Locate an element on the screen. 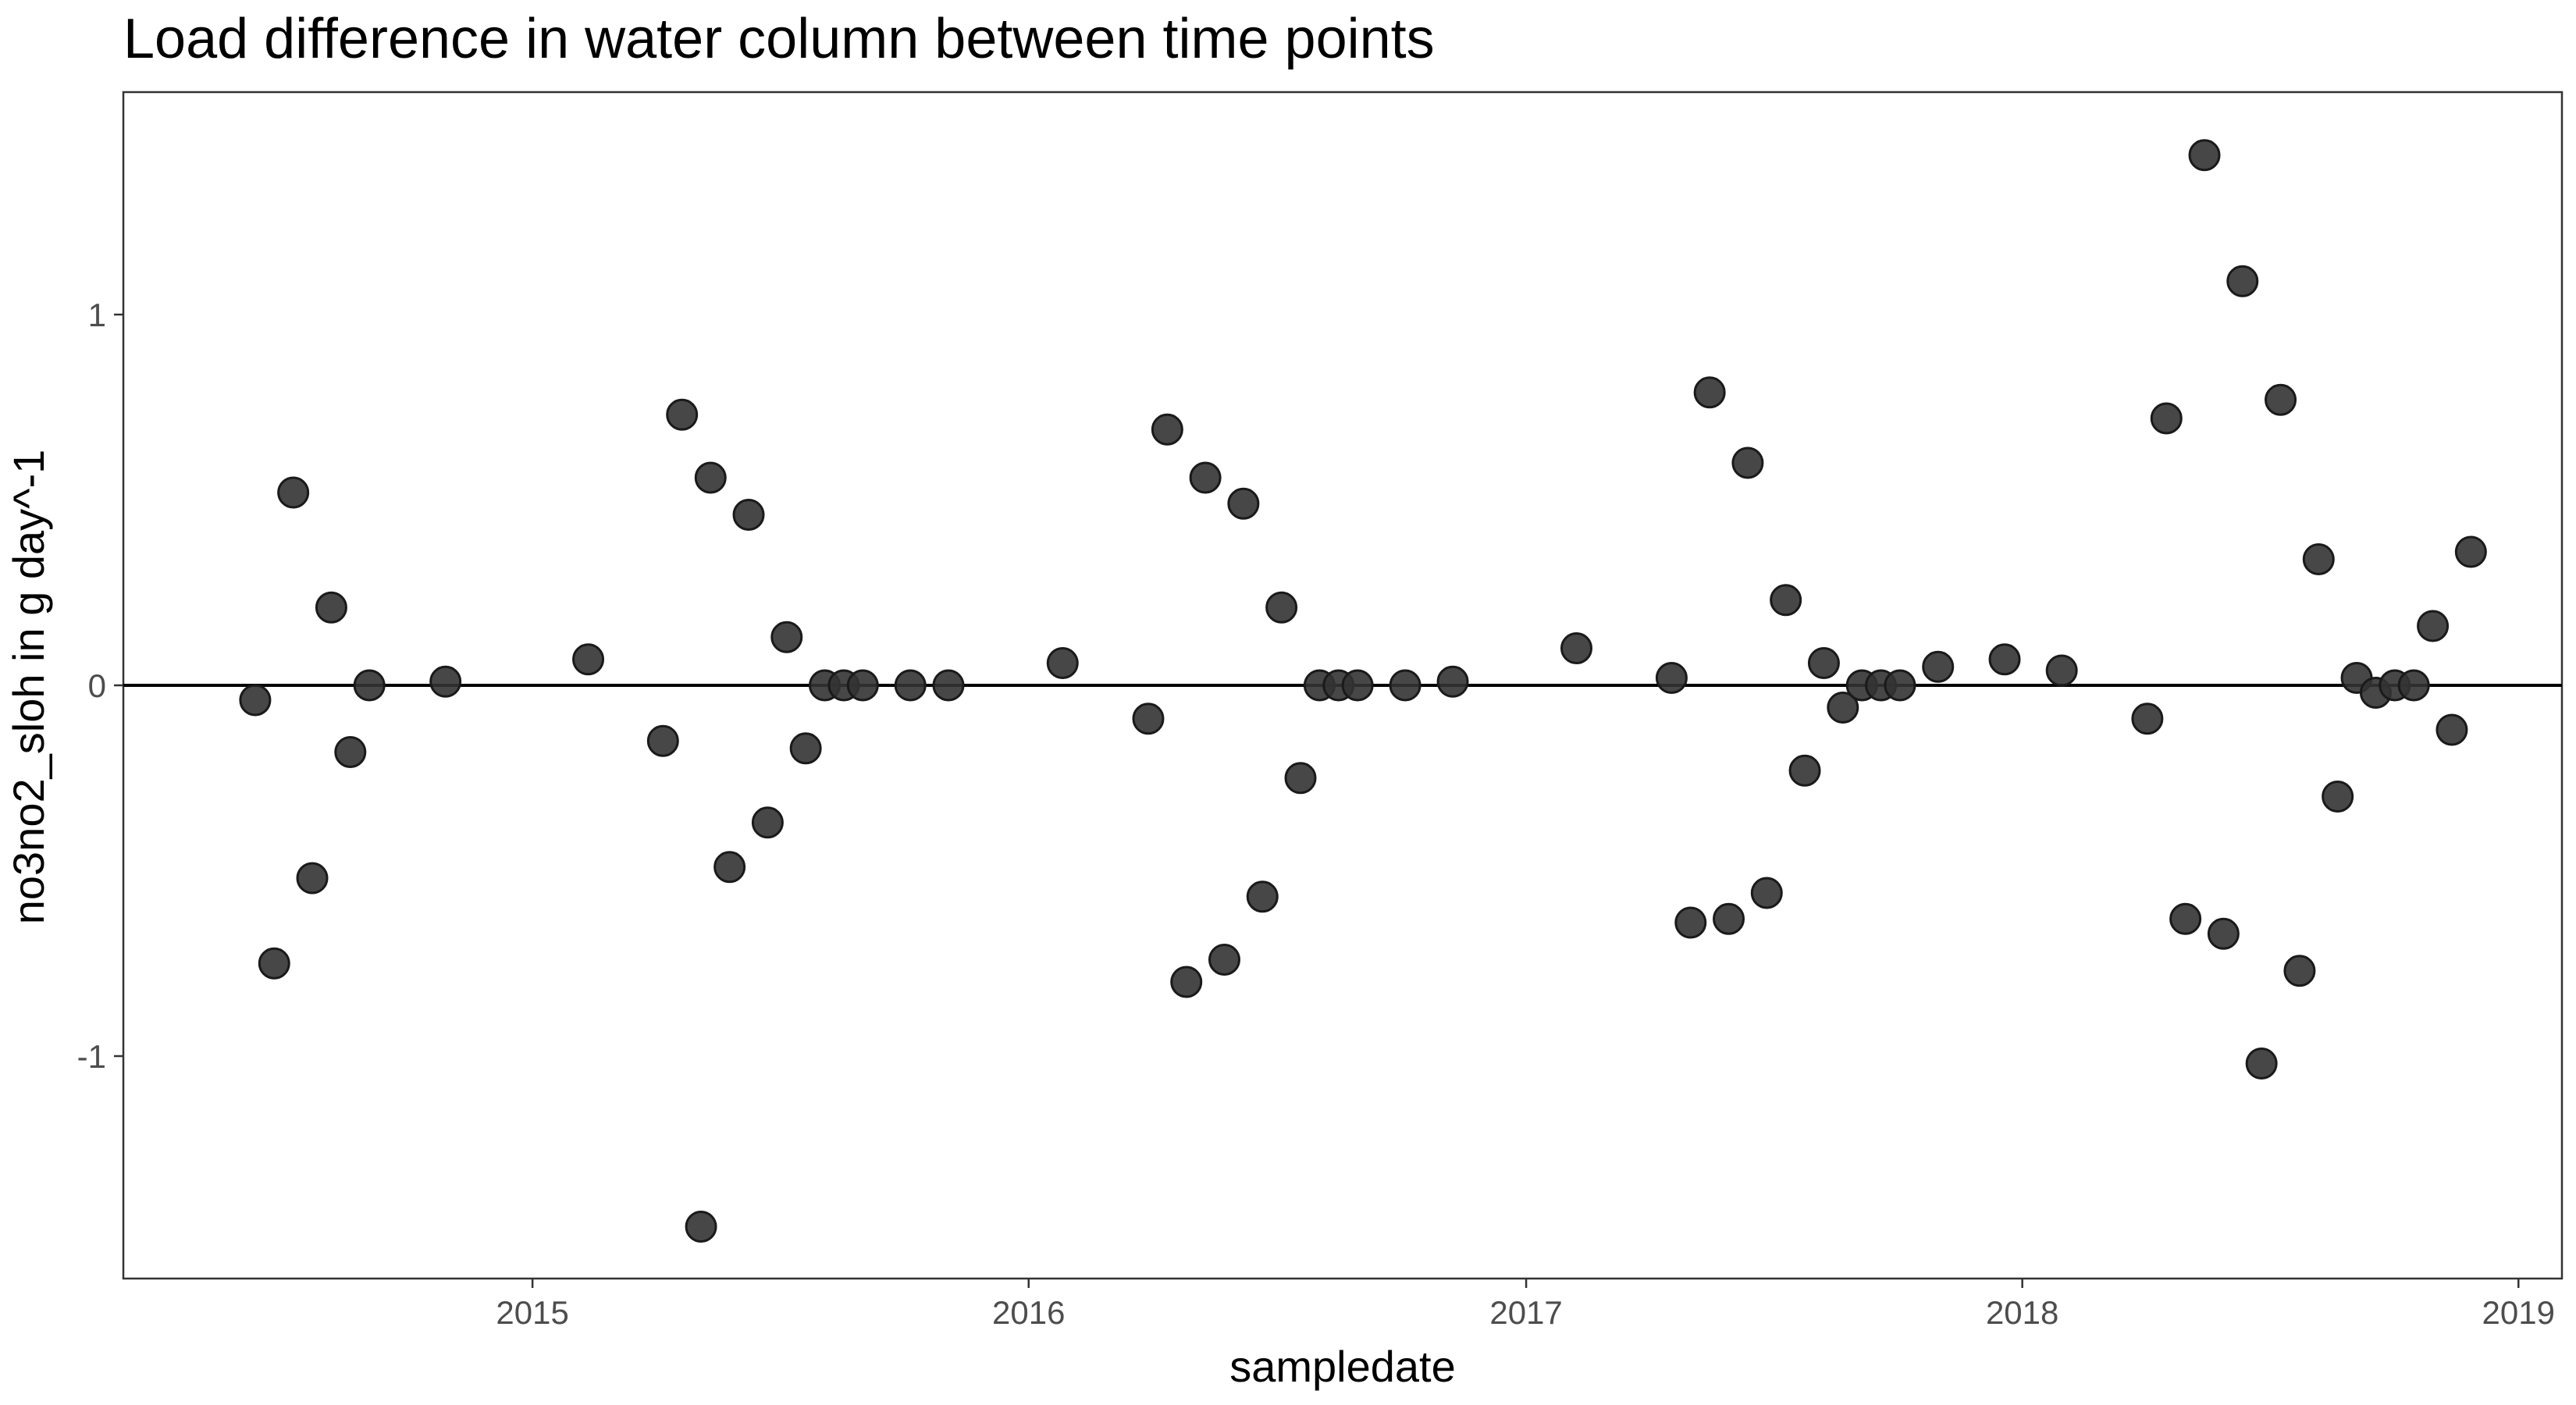 This screenshot has width=2576, height=1405. y-tick-label: 0 is located at coordinates (97, 685).